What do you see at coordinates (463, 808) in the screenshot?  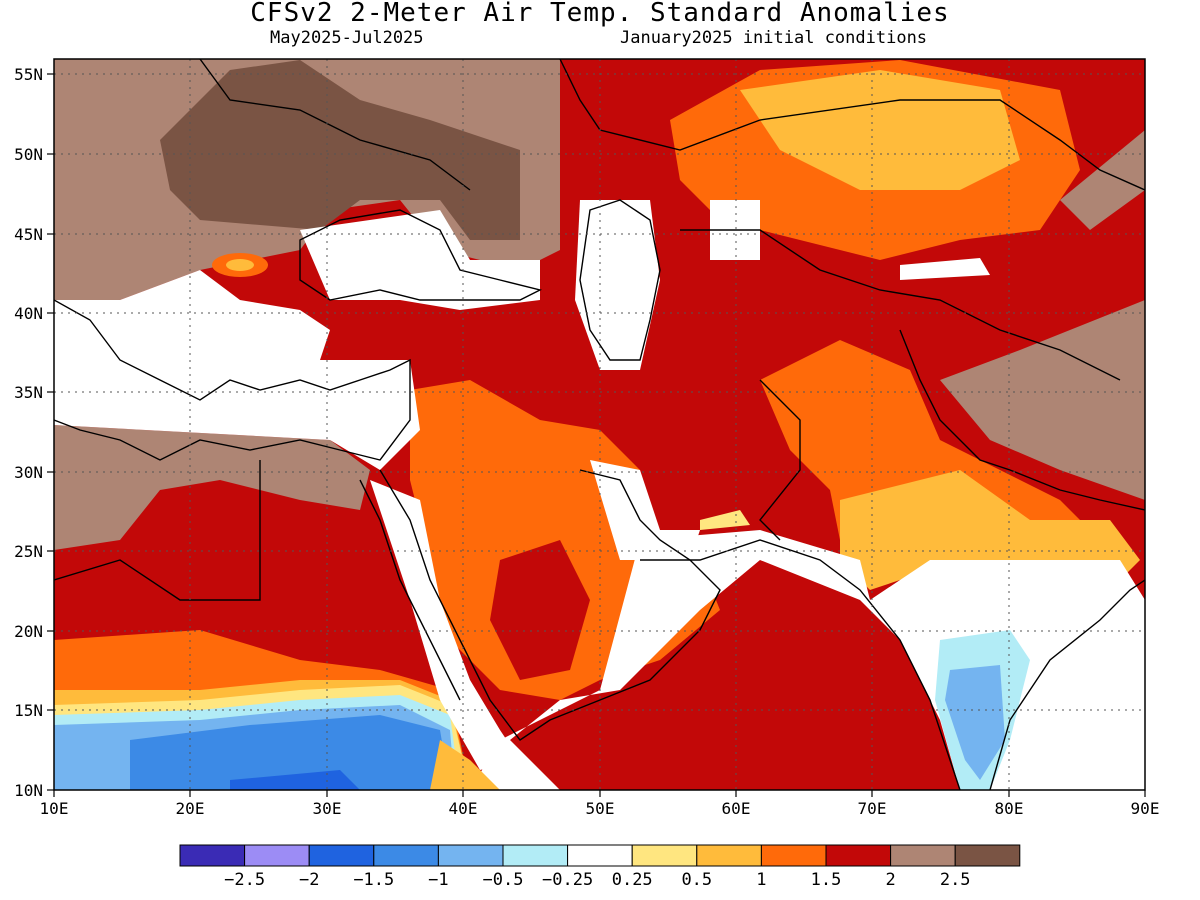 I see `lon-label: 40E` at bounding box center [463, 808].